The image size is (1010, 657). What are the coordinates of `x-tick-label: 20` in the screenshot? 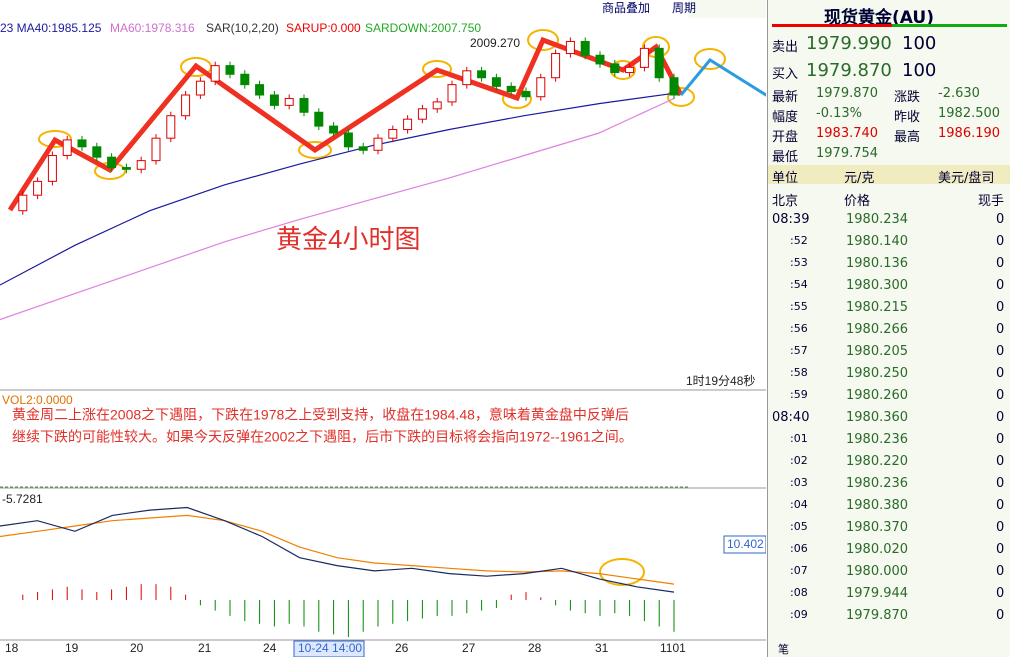 It's located at (137, 648).